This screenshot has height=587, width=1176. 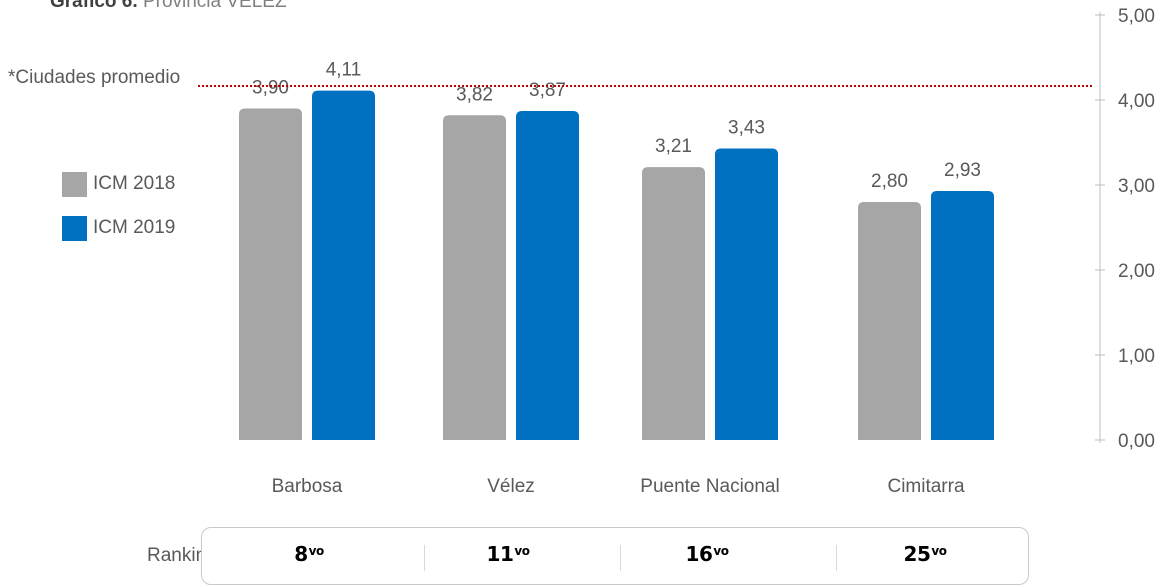 I want to click on legend-item-2019: ICM 2019, so click(x=119, y=228).